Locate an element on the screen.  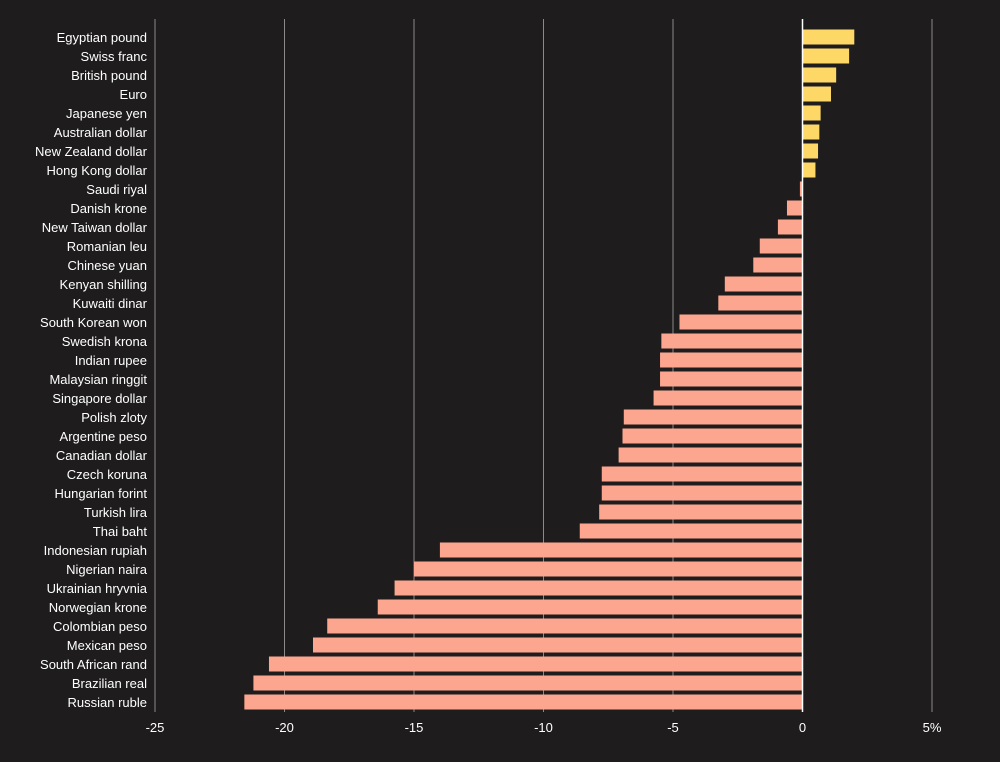
category-label: Czech koruna is located at coordinates (107, 474).